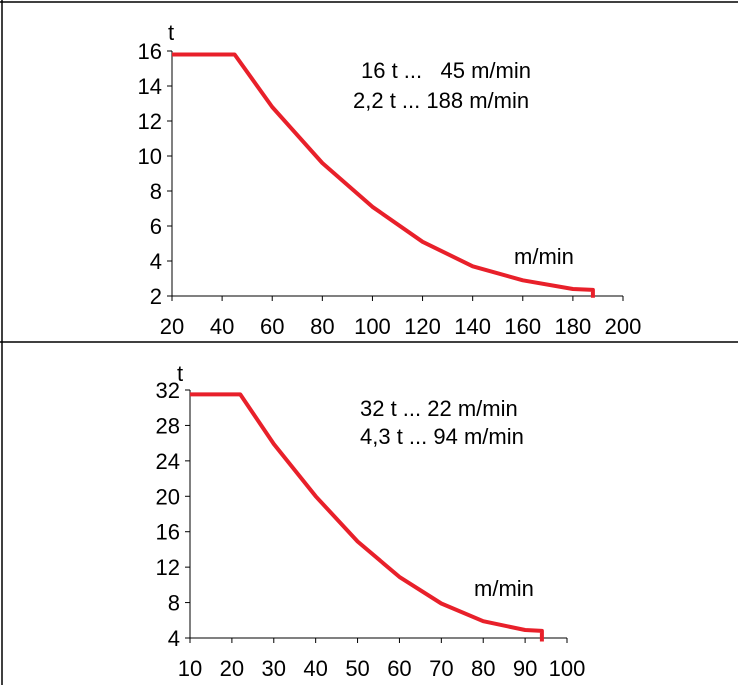 This screenshot has width=738, height=685. I want to click on chart-top-y-tick-label: 16, so click(150, 51).